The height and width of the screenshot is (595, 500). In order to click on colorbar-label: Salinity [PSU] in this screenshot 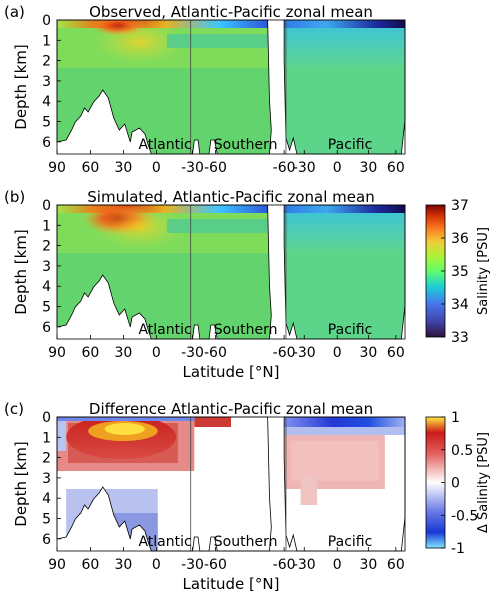, I will do `click(483, 271)`.